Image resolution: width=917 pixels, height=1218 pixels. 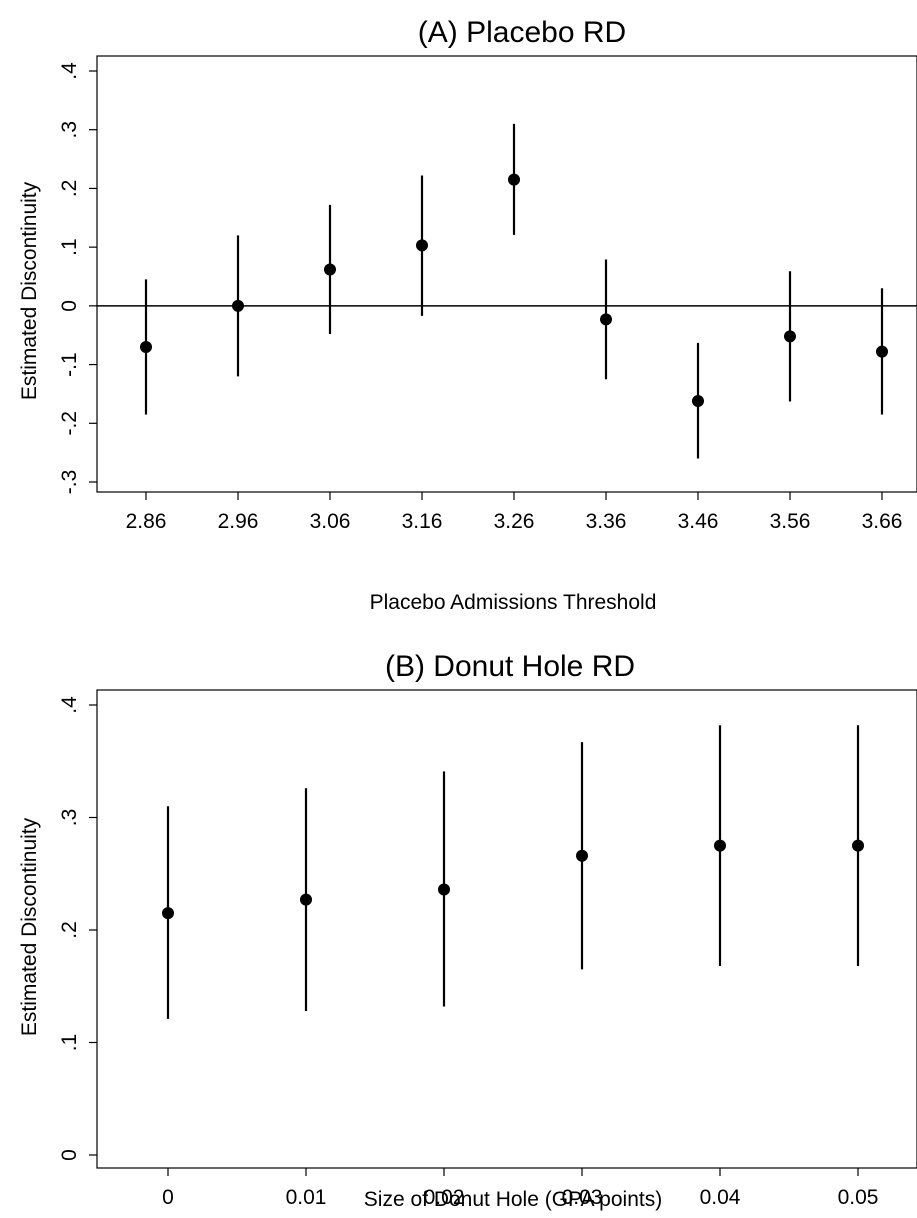 I want to click on panel-a-x-tick-label: 2.86, so click(x=146, y=521).